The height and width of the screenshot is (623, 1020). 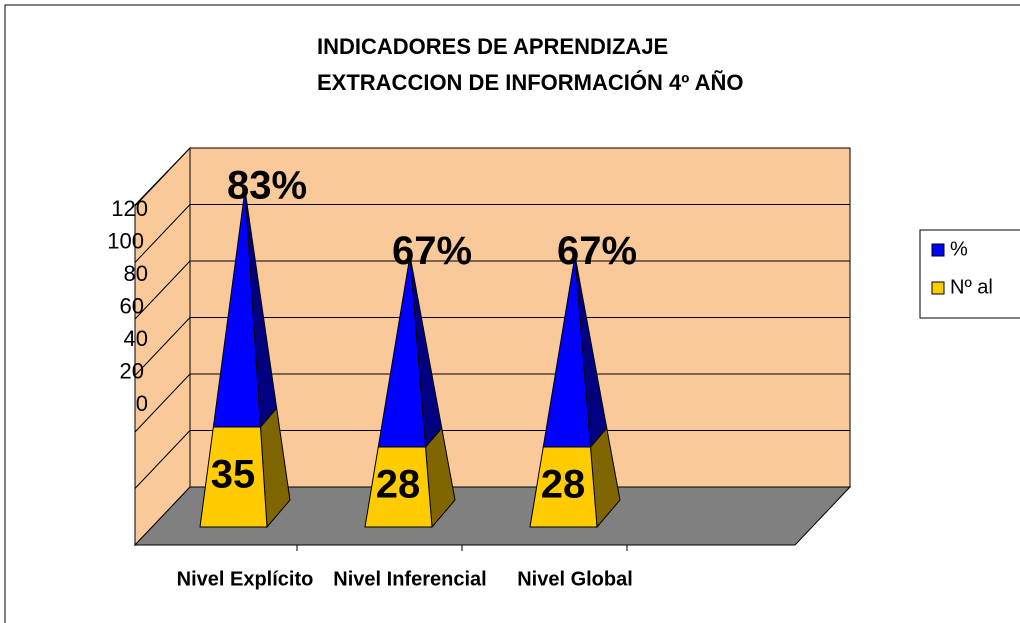 What do you see at coordinates (136, 273) in the screenshot?
I see `y-tick-label: 80` at bounding box center [136, 273].